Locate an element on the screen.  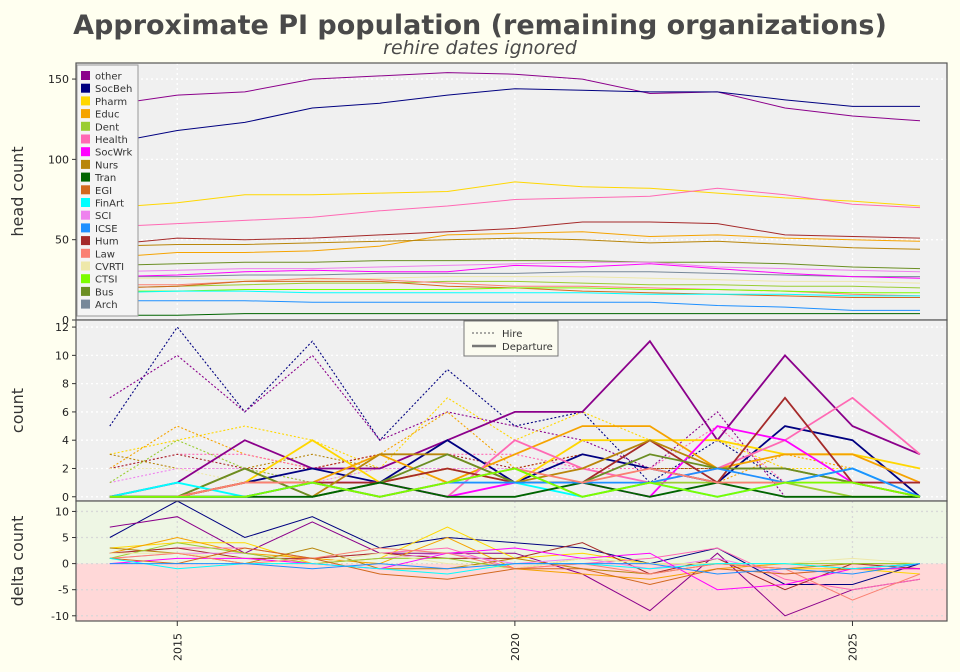
y-axis-title: count is located at coordinates (17, 410).